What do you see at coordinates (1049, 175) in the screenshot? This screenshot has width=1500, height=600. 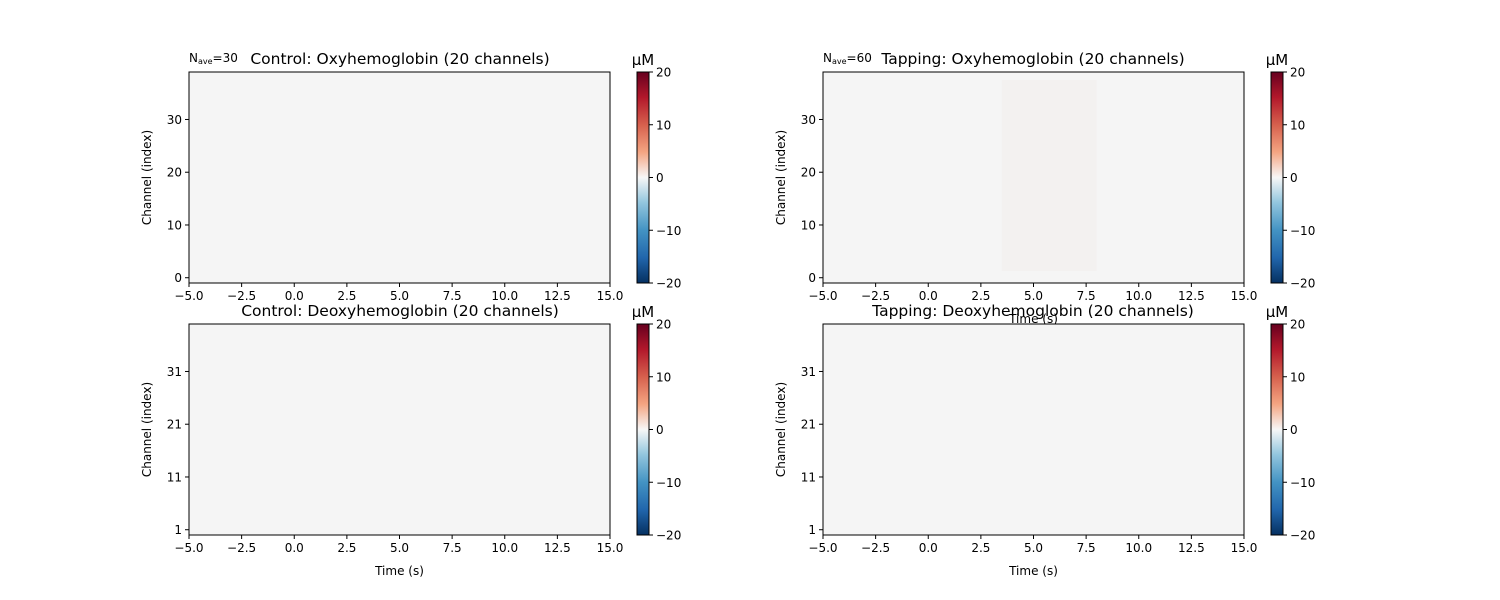 I see `activation-patch` at bounding box center [1049, 175].